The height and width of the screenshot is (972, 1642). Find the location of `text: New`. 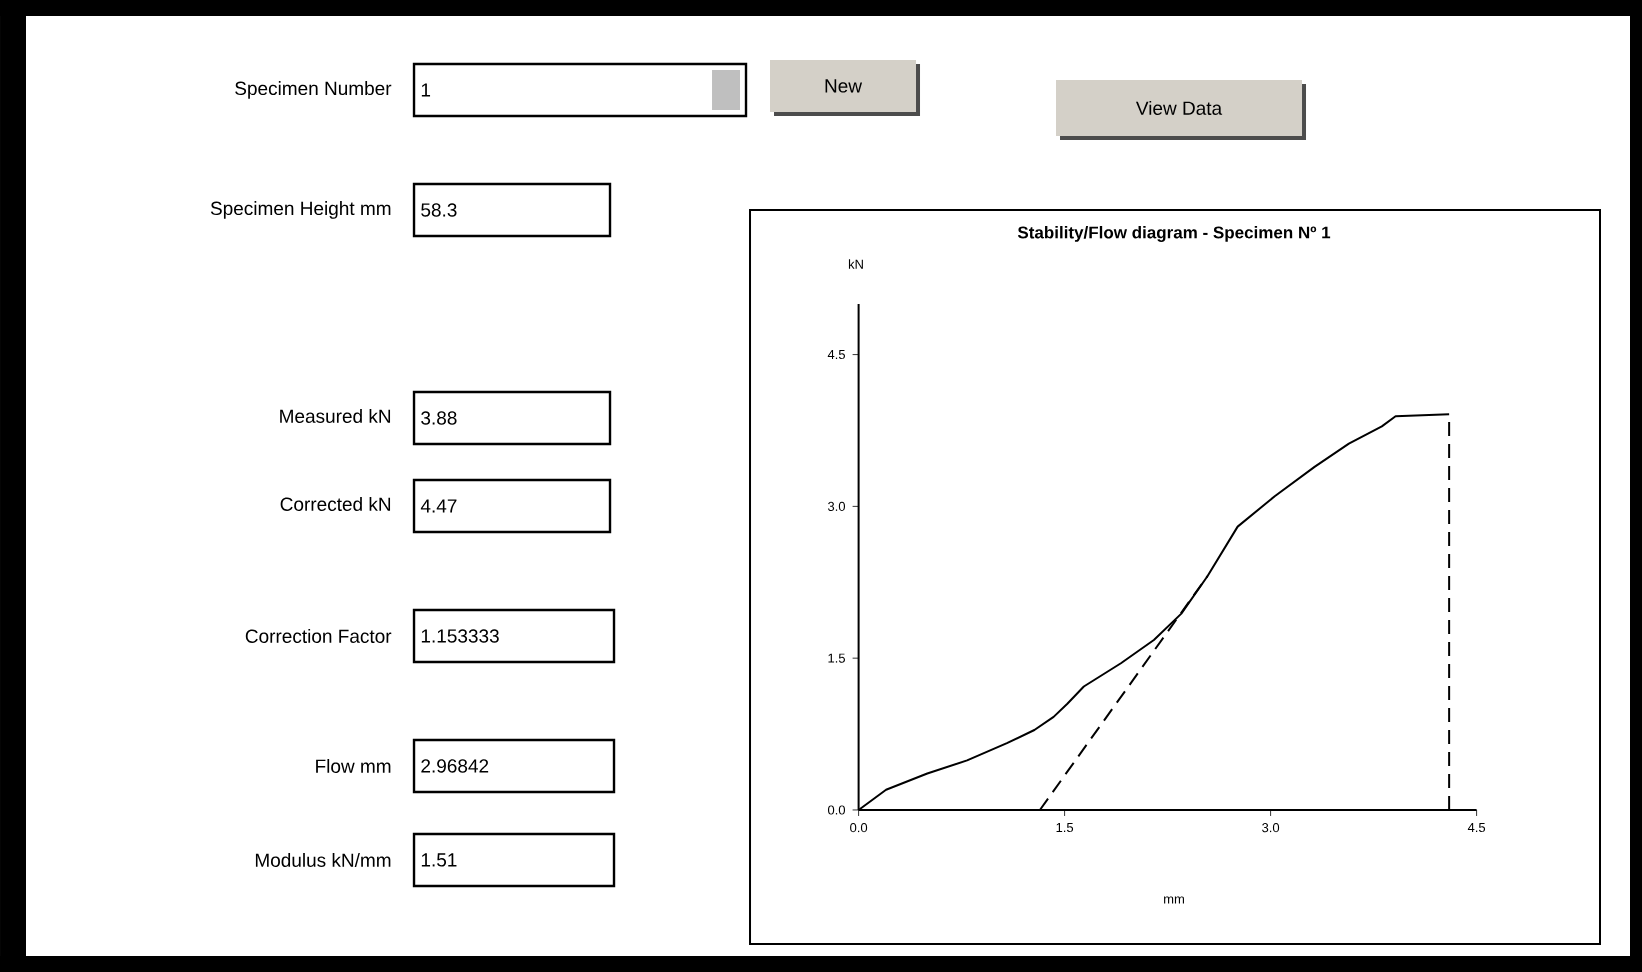

text: New is located at coordinates (844, 86).